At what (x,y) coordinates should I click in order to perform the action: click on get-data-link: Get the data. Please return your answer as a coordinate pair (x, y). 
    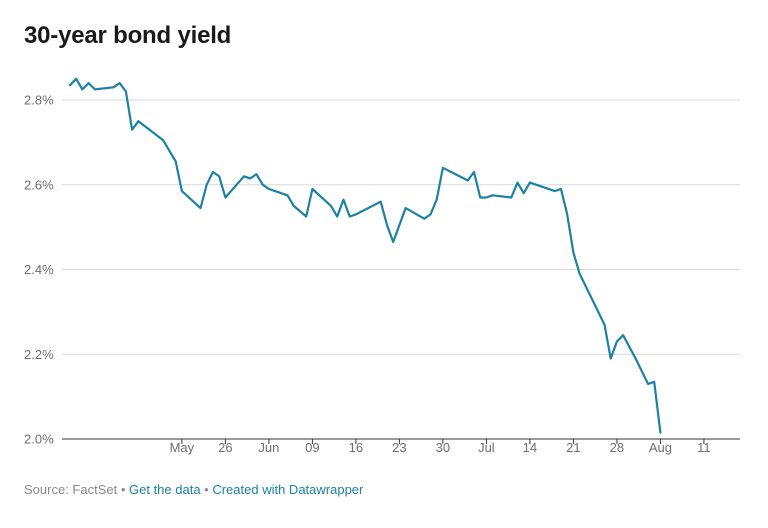
    Looking at the image, I should click on (165, 489).